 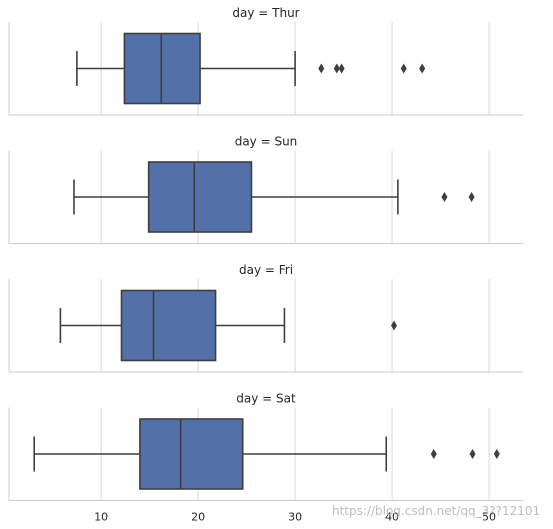 What do you see at coordinates (265, 13) in the screenshot?
I see `panel-title: day = Thur` at bounding box center [265, 13].